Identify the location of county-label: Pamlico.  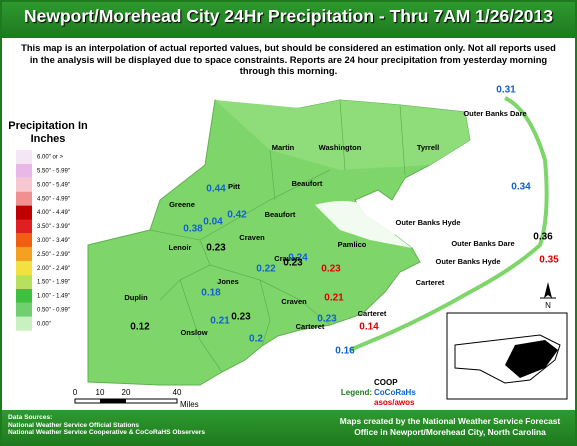
(352, 244).